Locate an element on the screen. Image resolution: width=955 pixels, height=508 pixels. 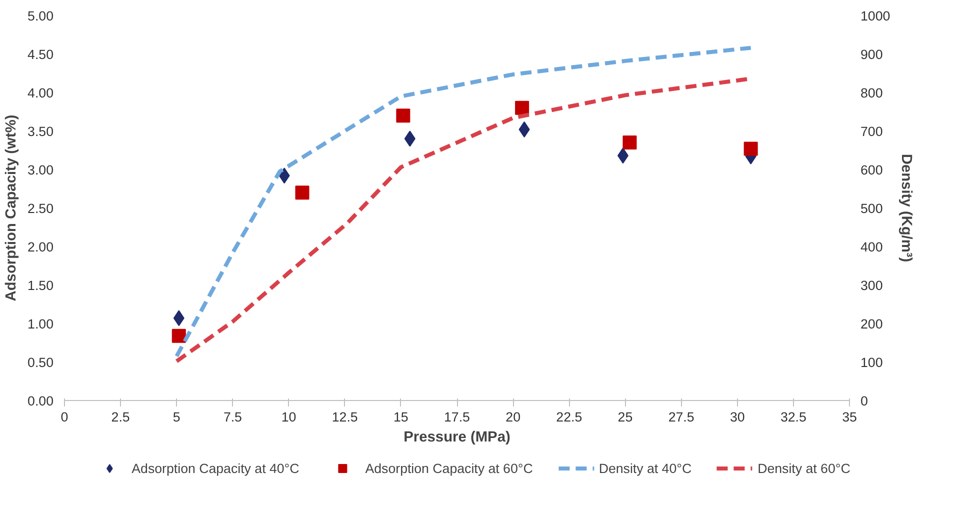
y-tick-label: 3.00 is located at coordinates (41, 170).